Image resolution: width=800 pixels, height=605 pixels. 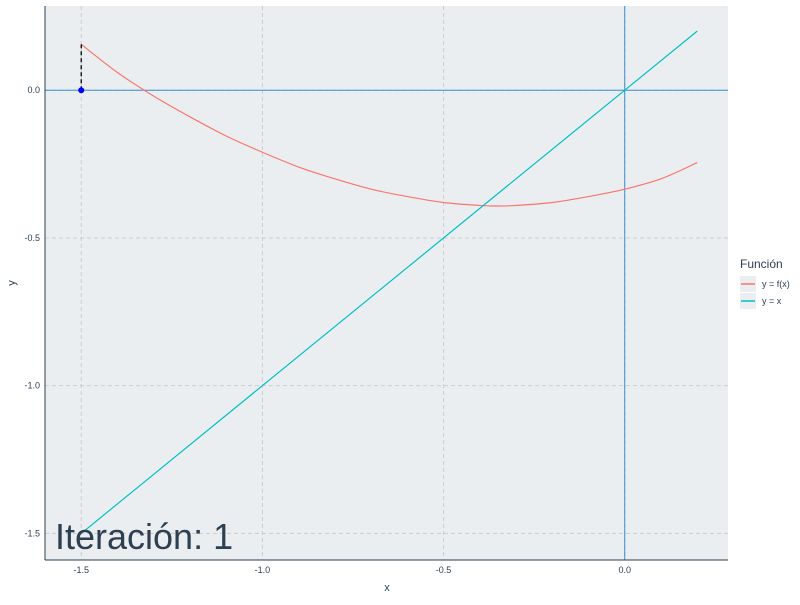 What do you see at coordinates (81, 90) in the screenshot?
I see `iteration-point` at bounding box center [81, 90].